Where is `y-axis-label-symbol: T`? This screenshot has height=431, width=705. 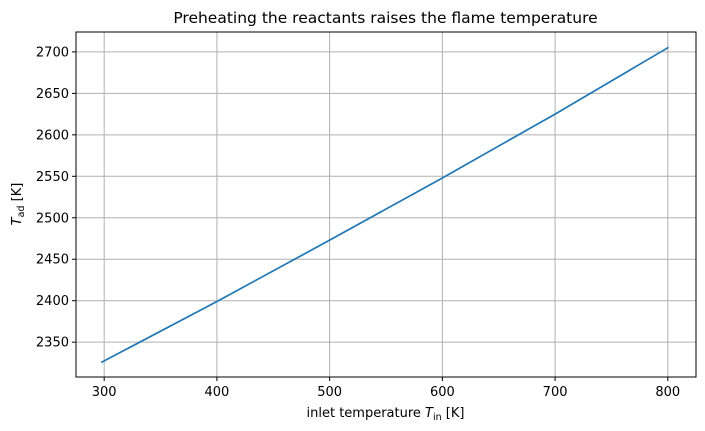
y-axis-label-symbol: T is located at coordinates (17, 220).